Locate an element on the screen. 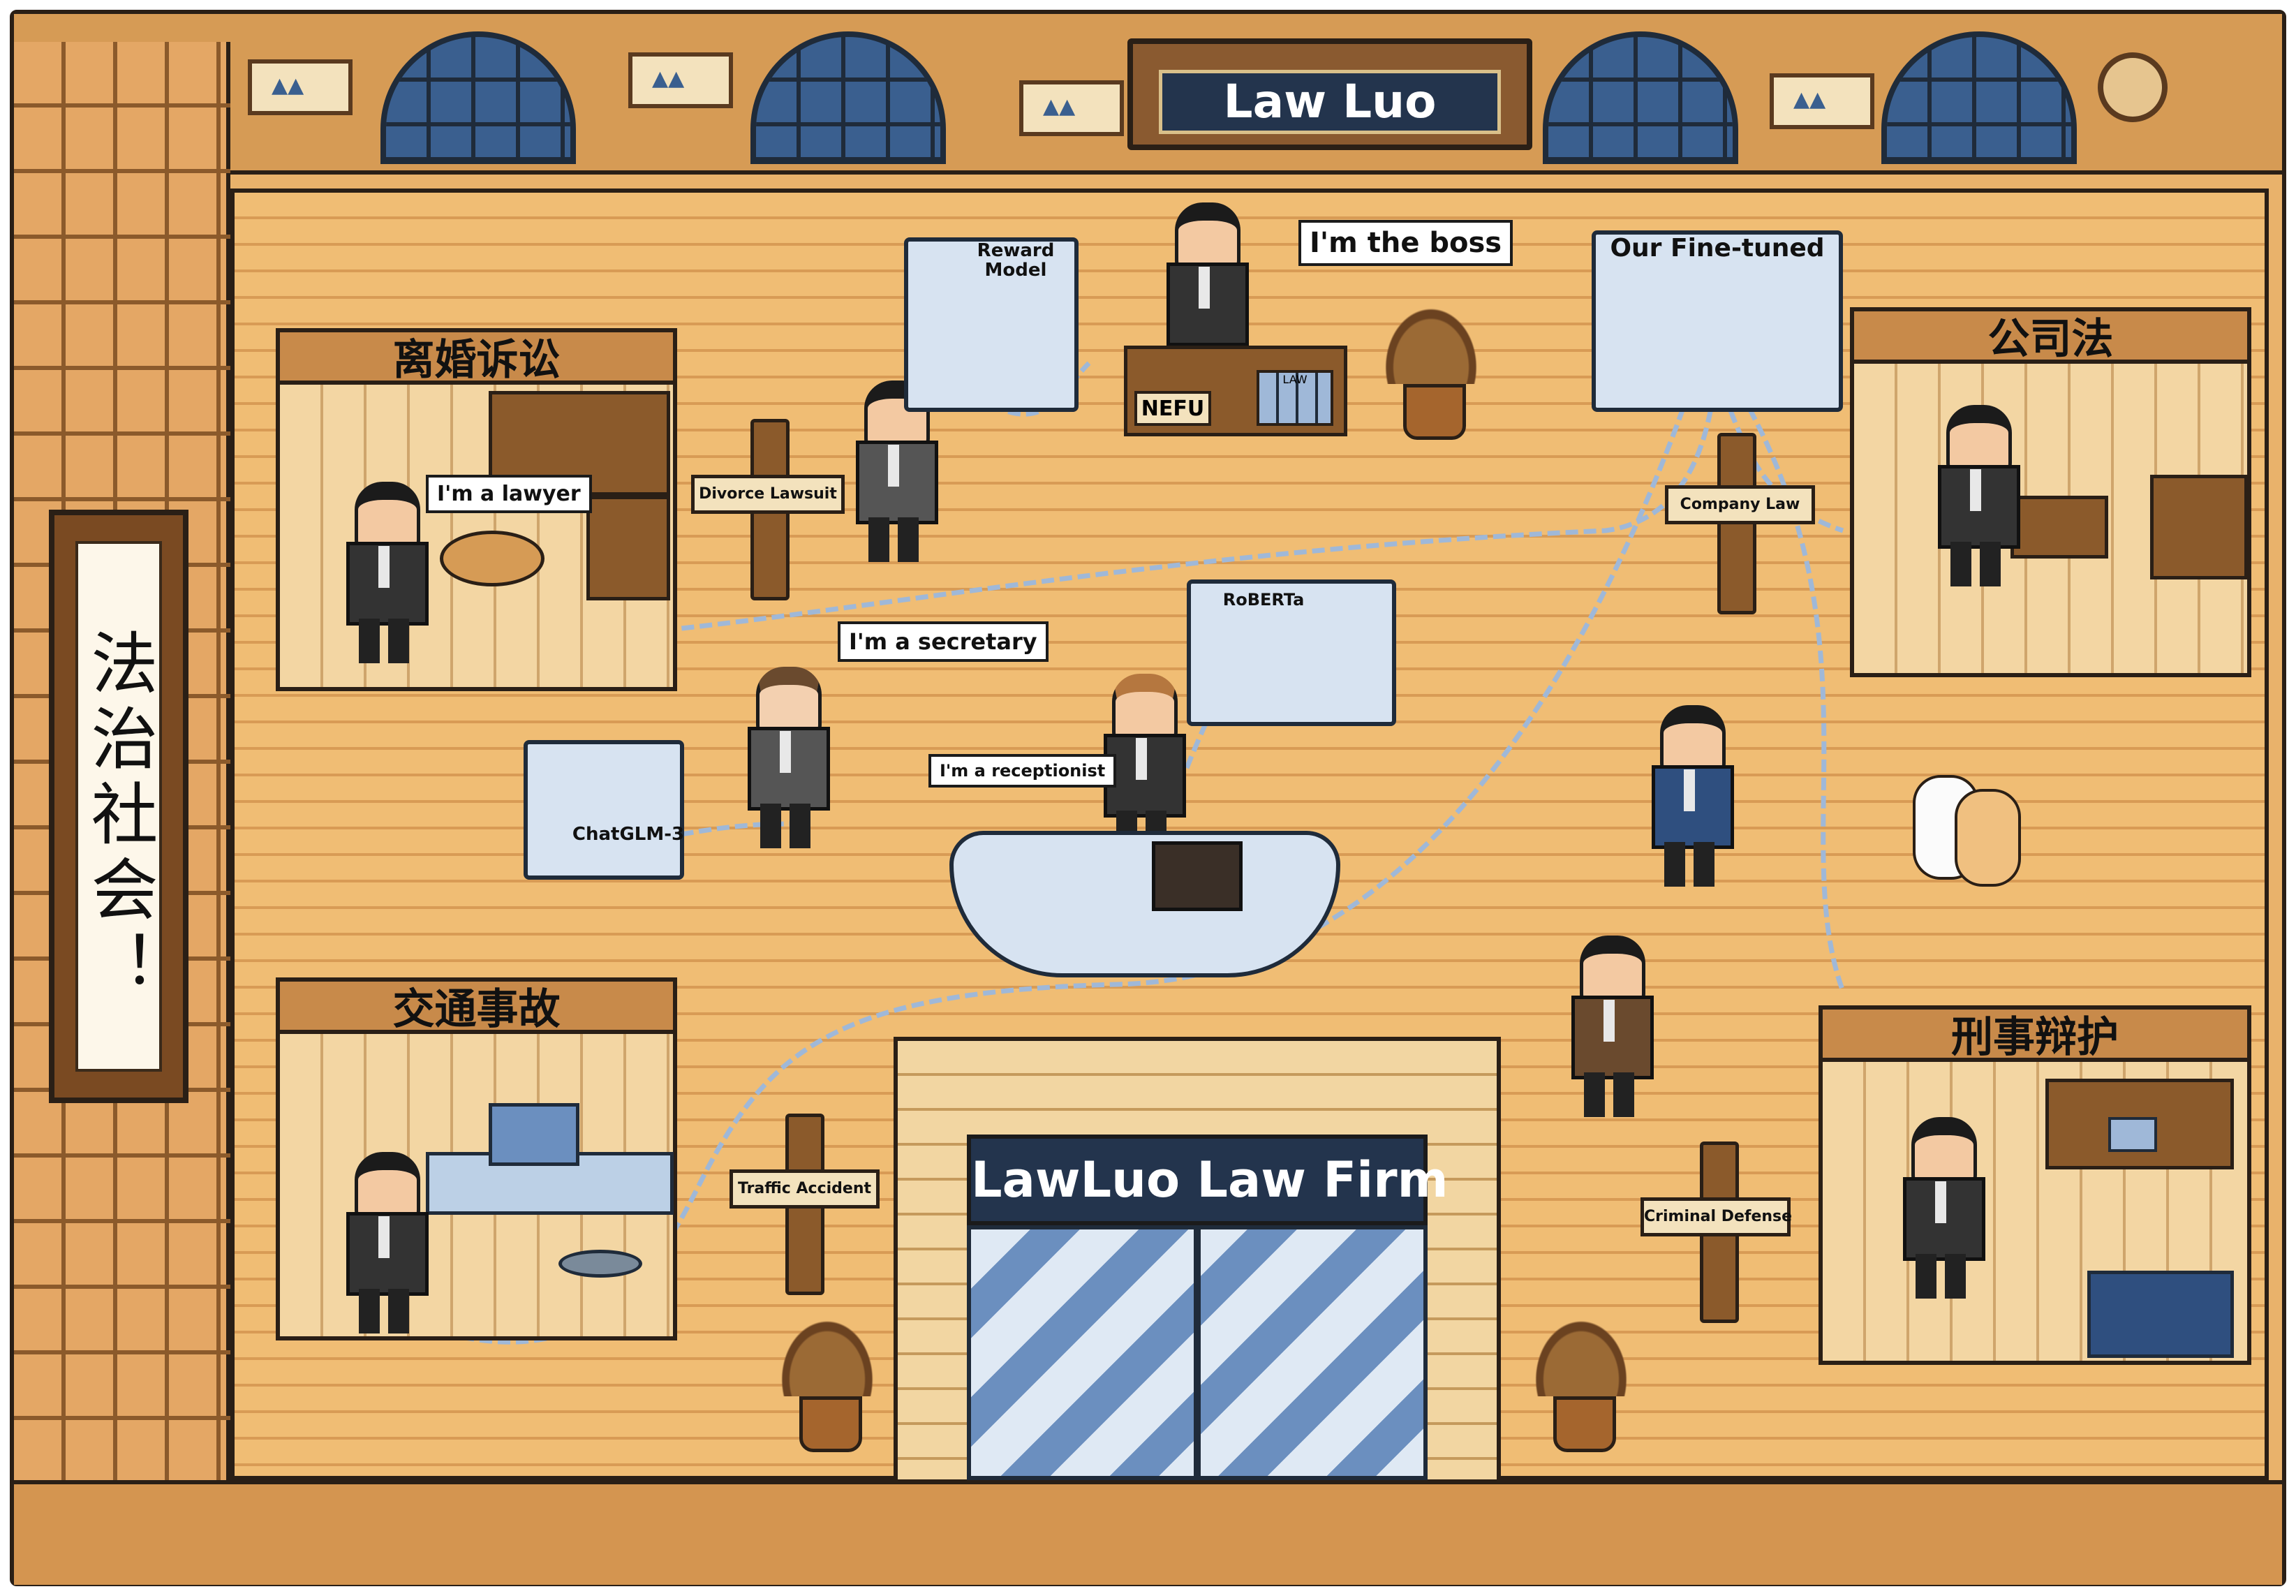  cabinet-criminal is located at coordinates (2161, 1314).